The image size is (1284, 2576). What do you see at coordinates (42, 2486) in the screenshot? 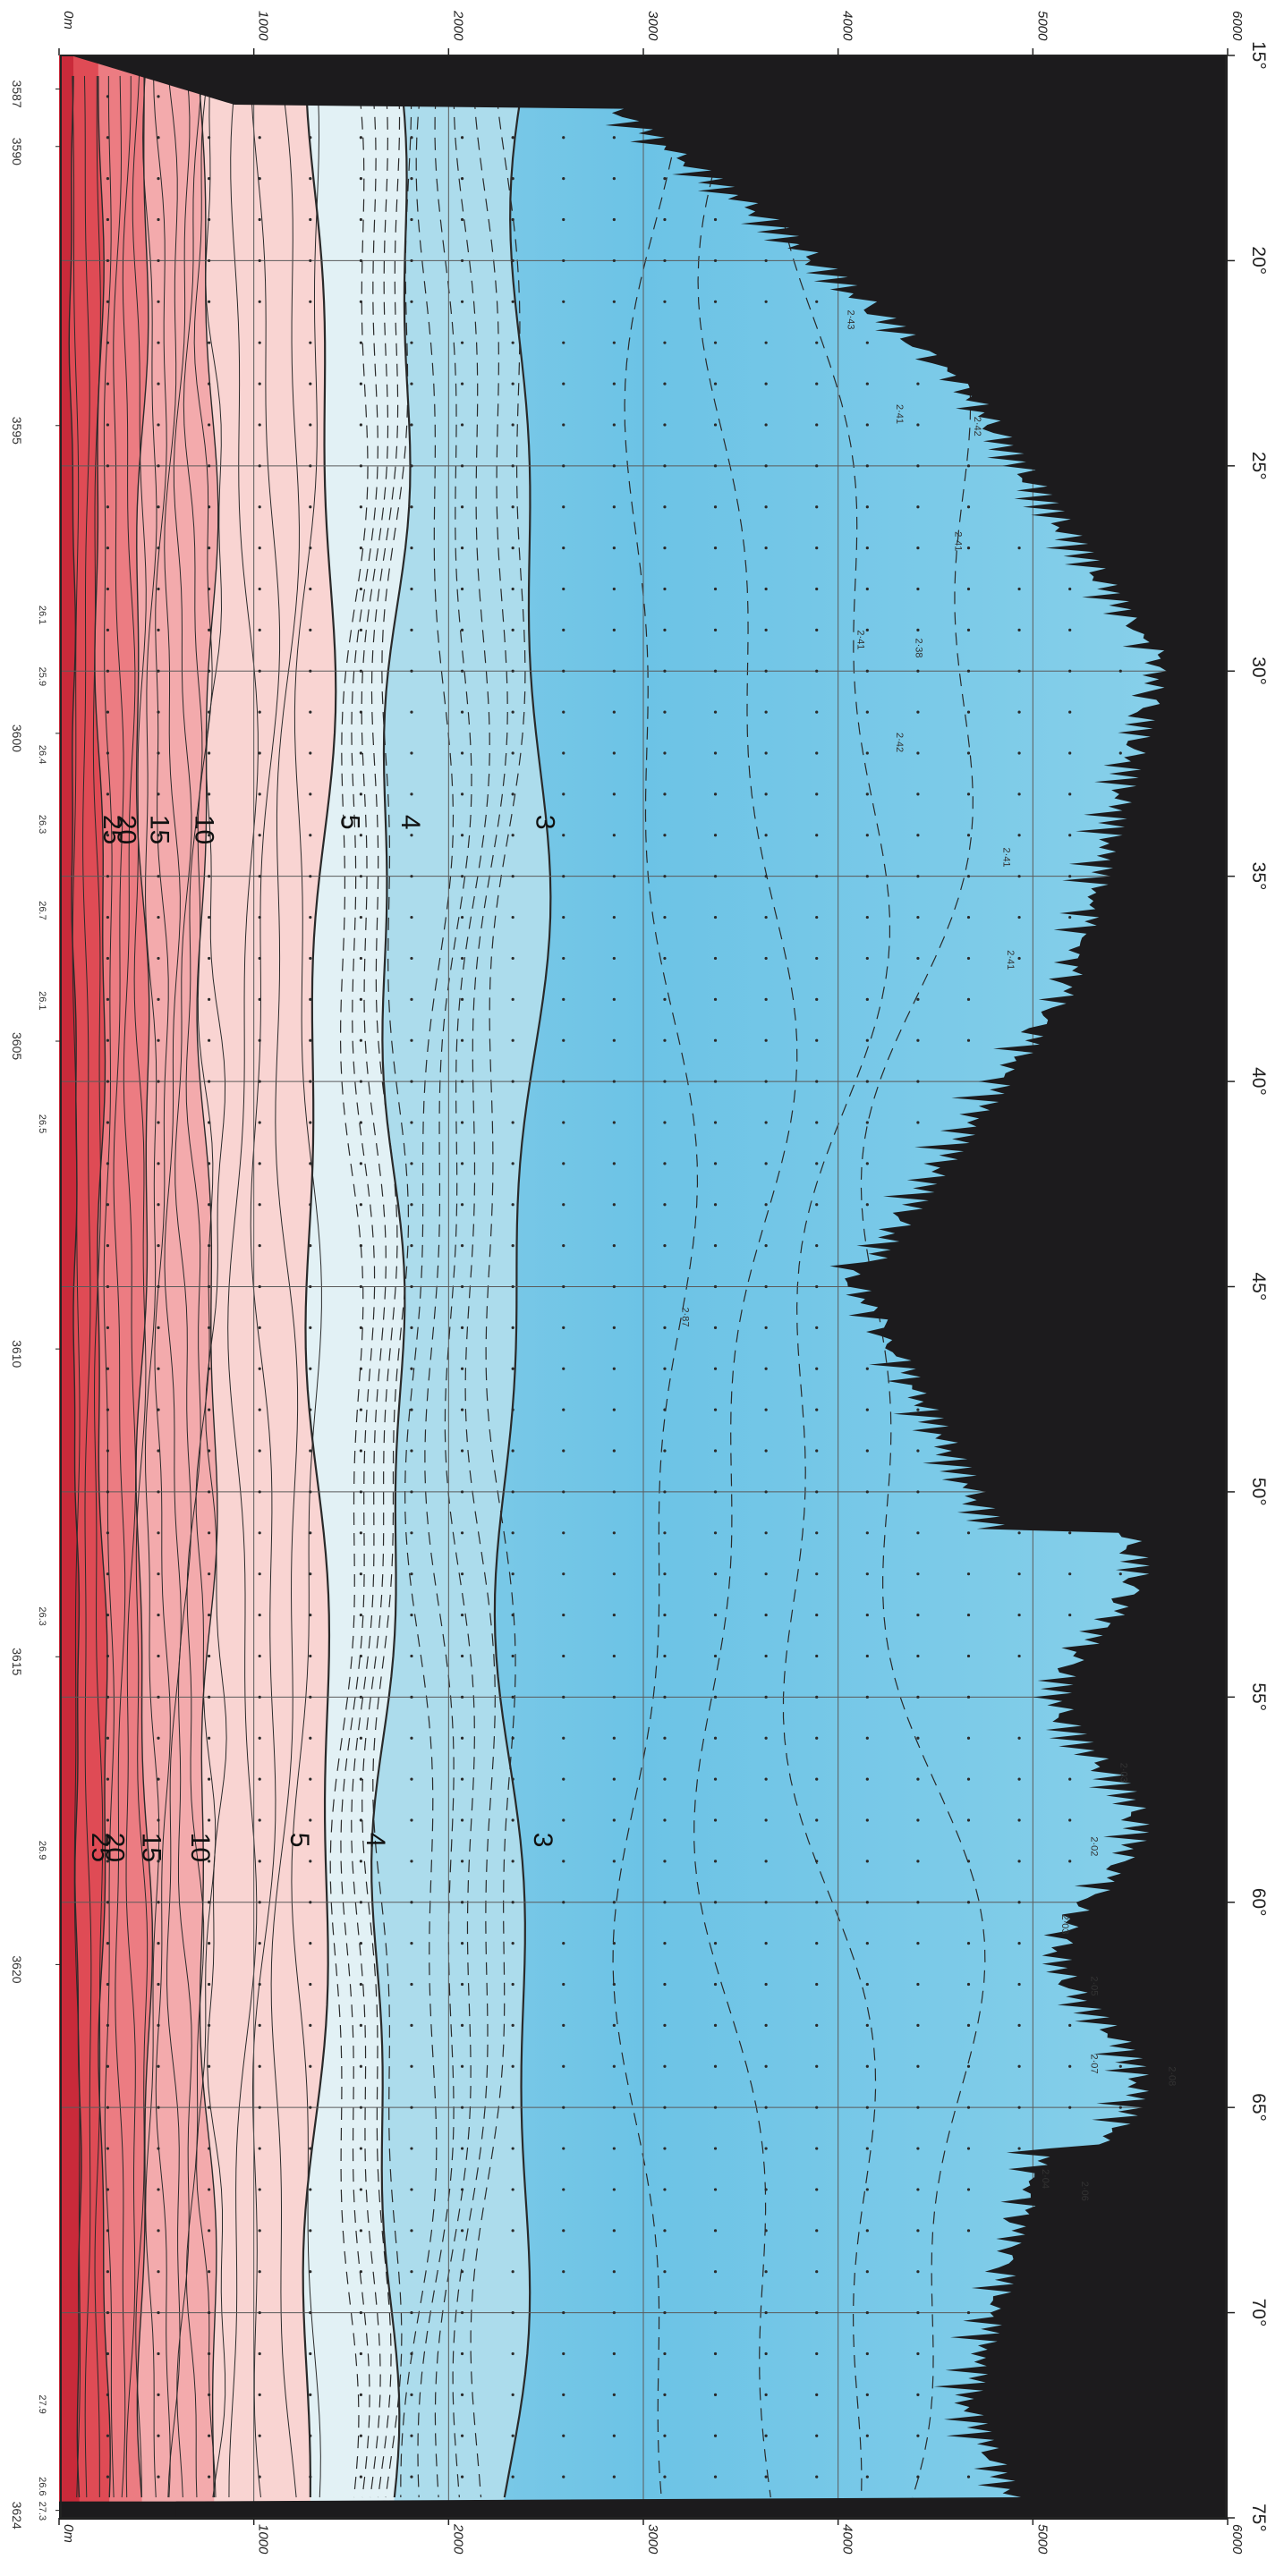
I see `surface-temp-label: 26.6` at bounding box center [42, 2486].